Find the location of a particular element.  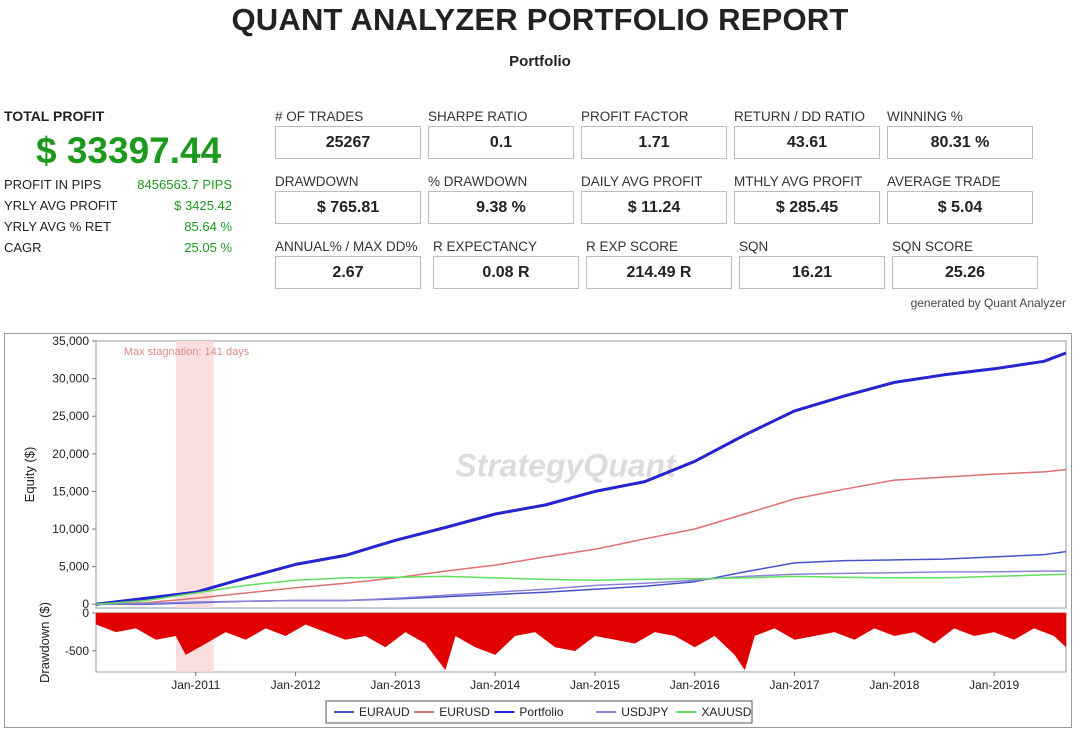

metric-profit-factor: PROFIT FACTOR 1.71 is located at coordinates (654, 133).